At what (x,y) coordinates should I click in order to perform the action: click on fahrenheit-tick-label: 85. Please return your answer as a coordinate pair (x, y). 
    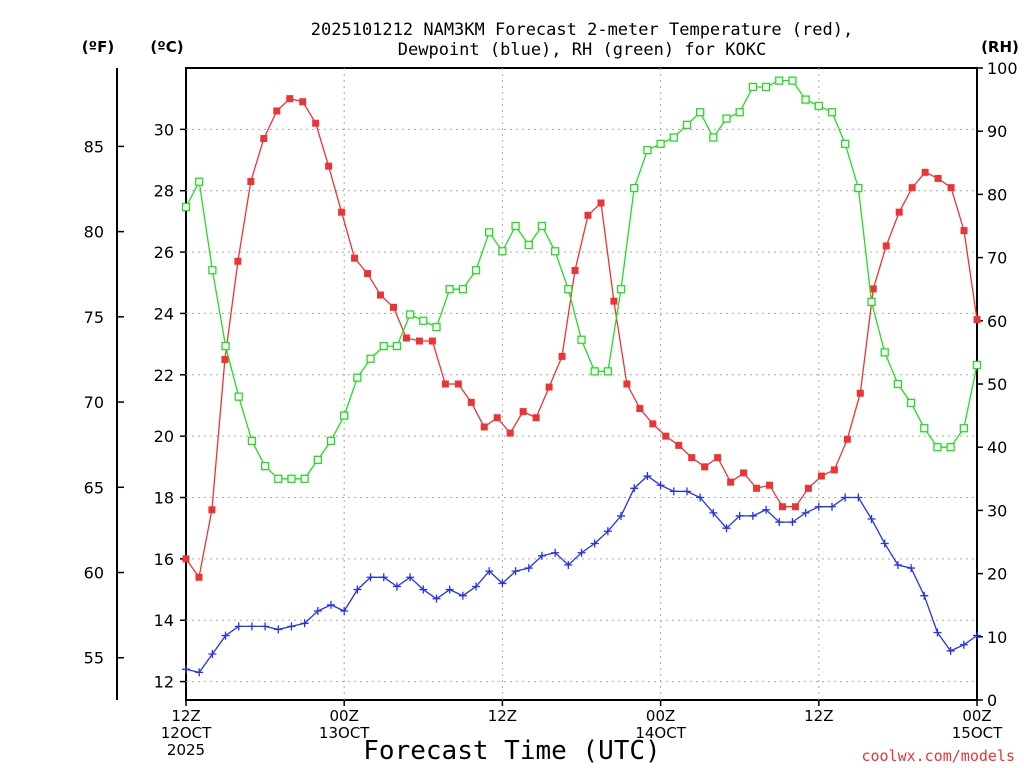
    Looking at the image, I should click on (94, 146).